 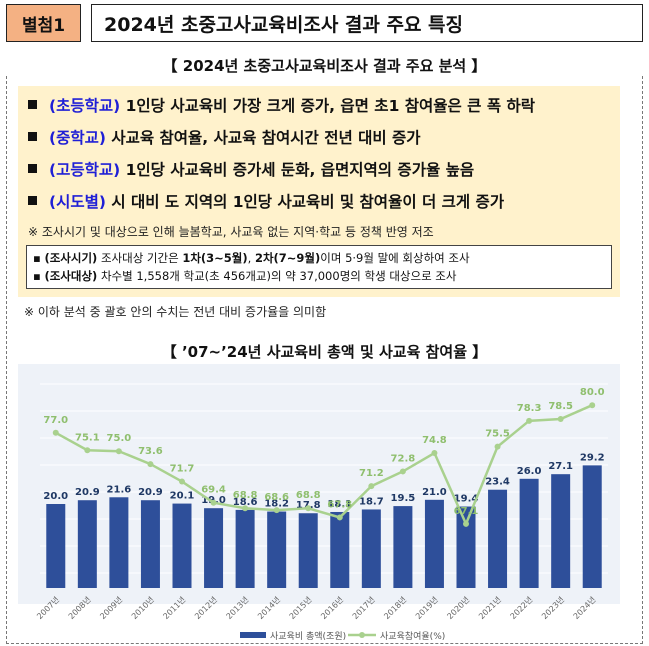 What do you see at coordinates (245, 508) in the screenshot?
I see `line-point-2013년` at bounding box center [245, 508].